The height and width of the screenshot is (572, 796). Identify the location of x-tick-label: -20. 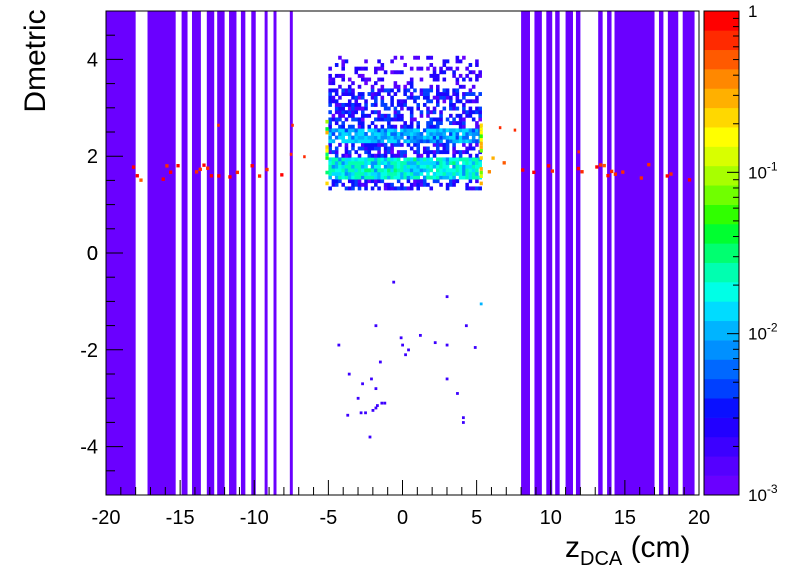
(106, 518).